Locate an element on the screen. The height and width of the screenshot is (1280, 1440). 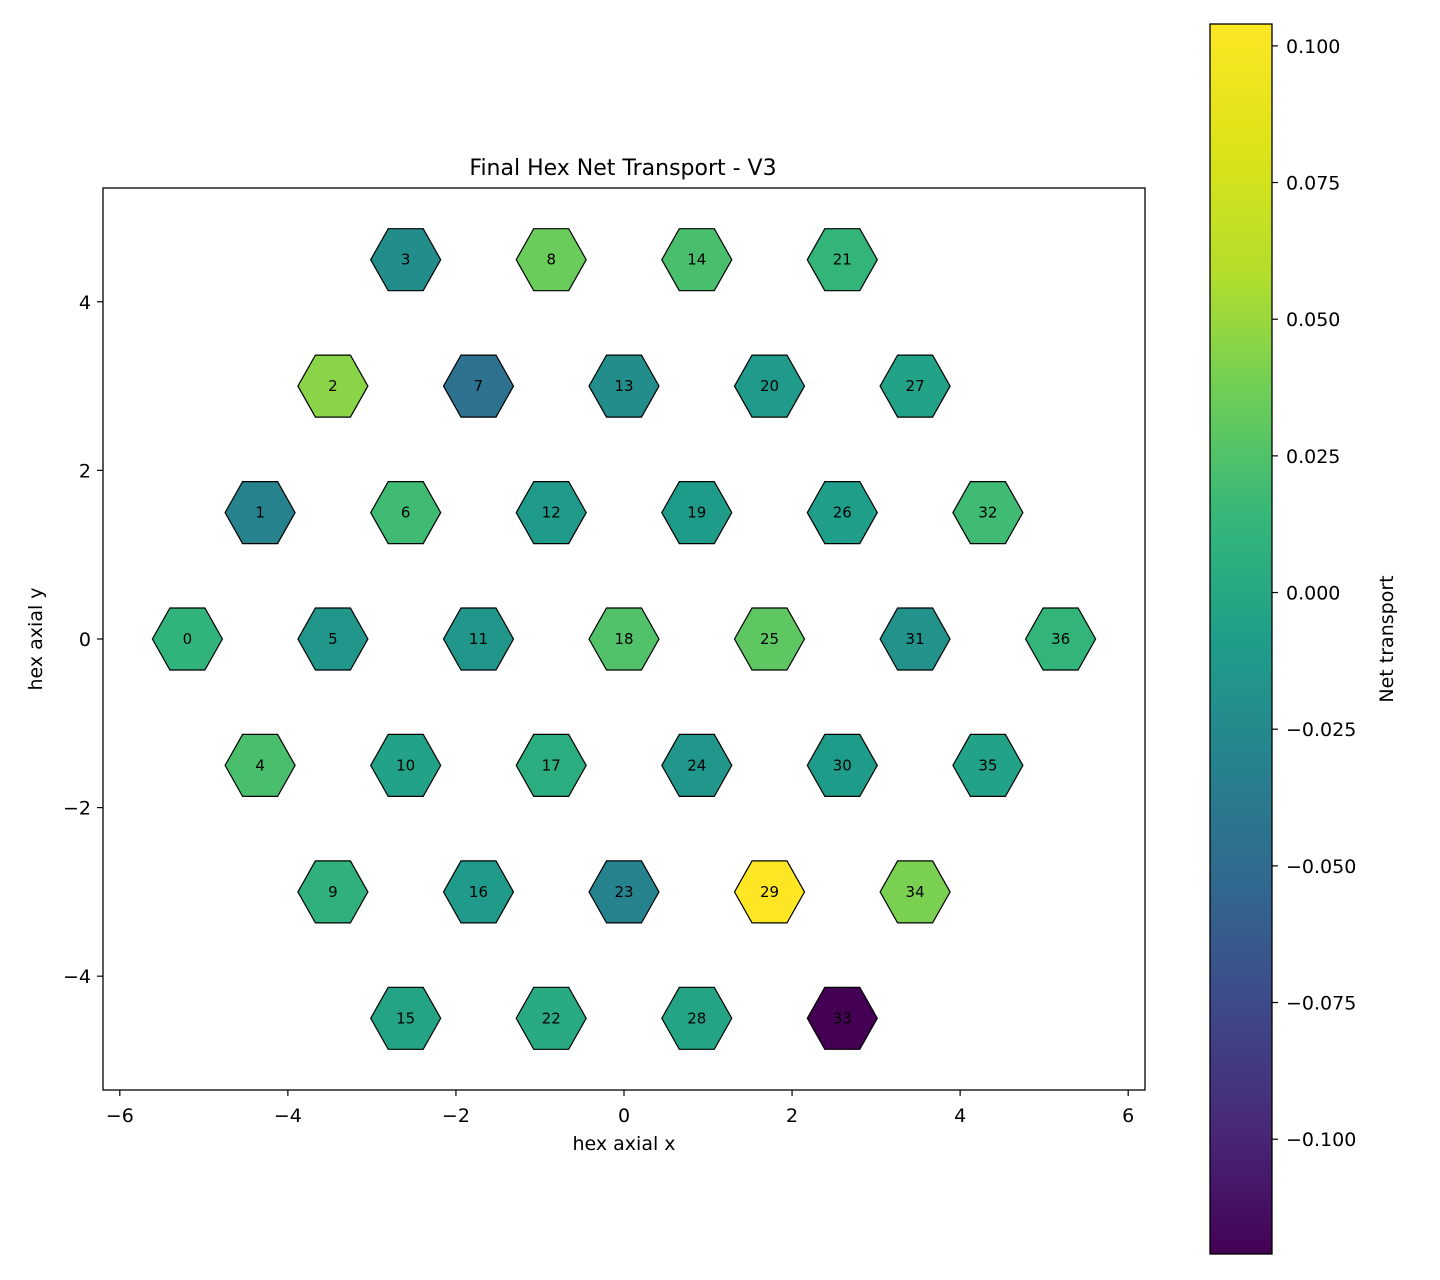
hex-label: 22 is located at coordinates (551, 1018).